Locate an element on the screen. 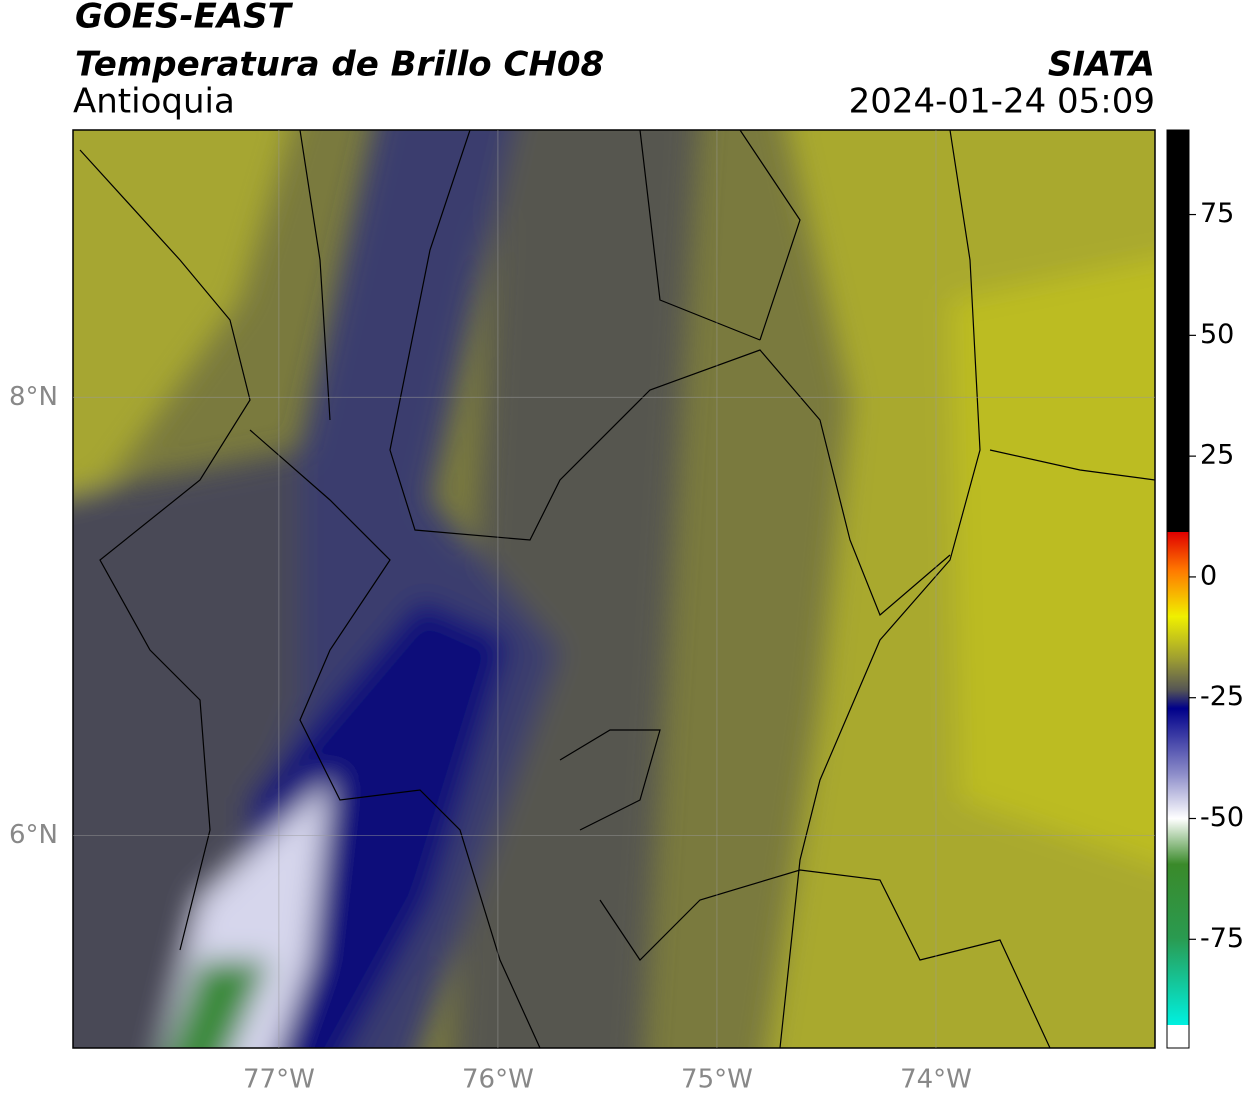 The height and width of the screenshot is (1103, 1252). colorbar-label: 75 is located at coordinates (1217, 213).